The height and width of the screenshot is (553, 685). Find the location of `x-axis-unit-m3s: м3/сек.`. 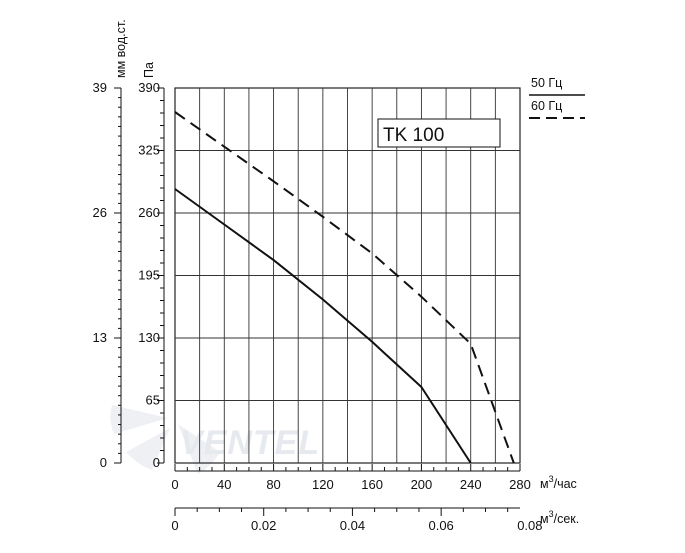

x-axis-unit-m3s: м3/сек. is located at coordinates (559, 517).